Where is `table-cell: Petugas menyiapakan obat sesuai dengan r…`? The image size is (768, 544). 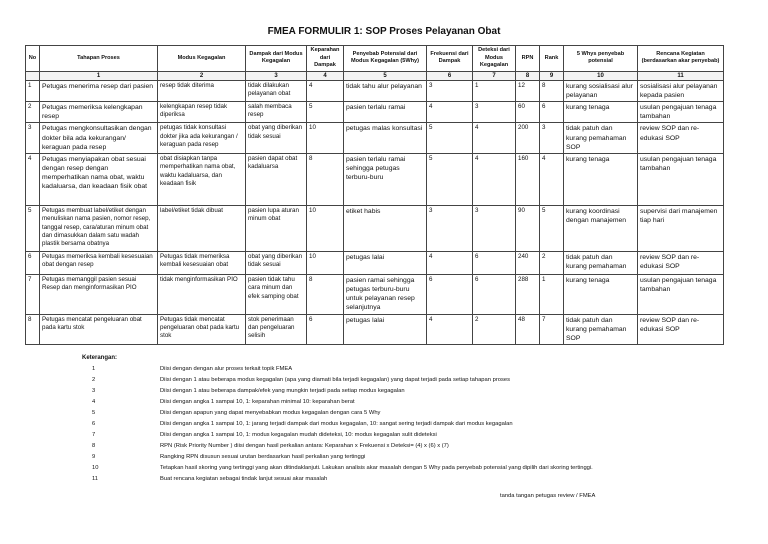 table-cell: Petugas menyiapakan obat sesuai dengan r… is located at coordinates (98, 179).